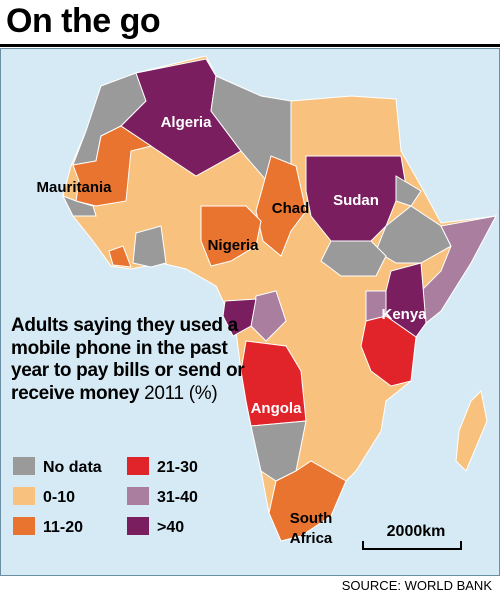 The image size is (500, 597). Describe the element at coordinates (231, 236) in the screenshot. I see `country-nigeria` at that location.